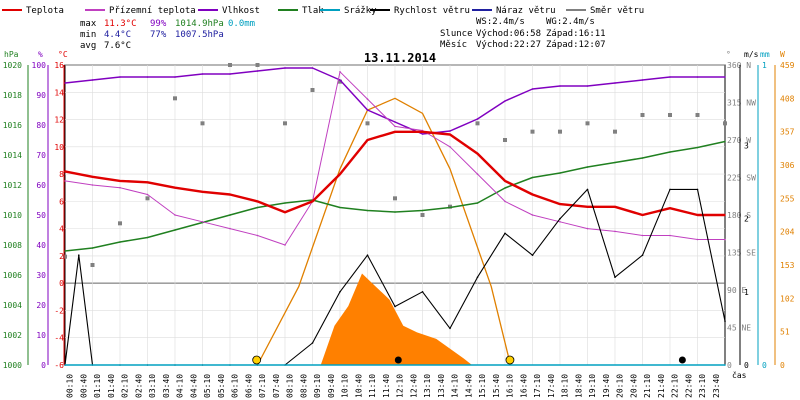  Describe the element at coordinates (61, 201) in the screenshot. I see `tick-label-degc: 6` at that location.